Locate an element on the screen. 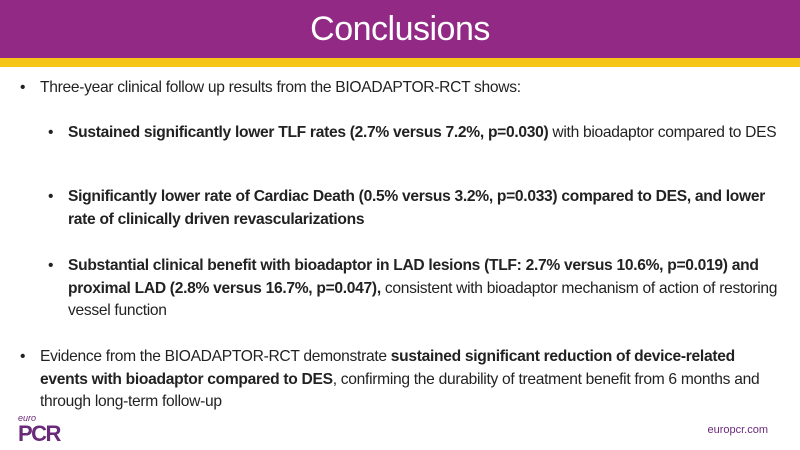  footer-url: europcr.com is located at coordinates (737, 430).